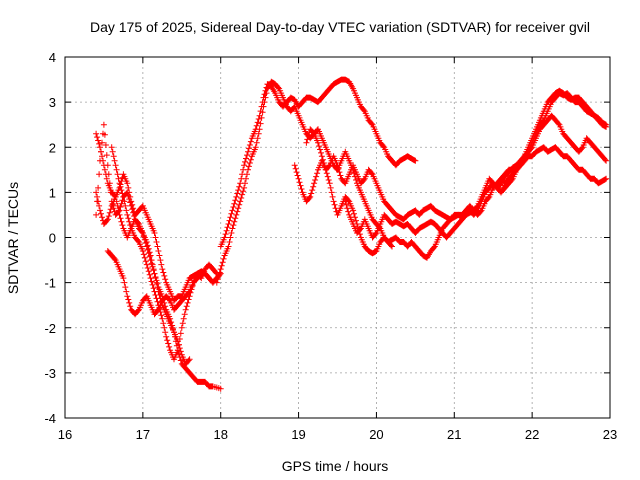 Image resolution: width=640 pixels, height=480 pixels. What do you see at coordinates (50, 283) in the screenshot?
I see `y-tick-label: -1` at bounding box center [50, 283].